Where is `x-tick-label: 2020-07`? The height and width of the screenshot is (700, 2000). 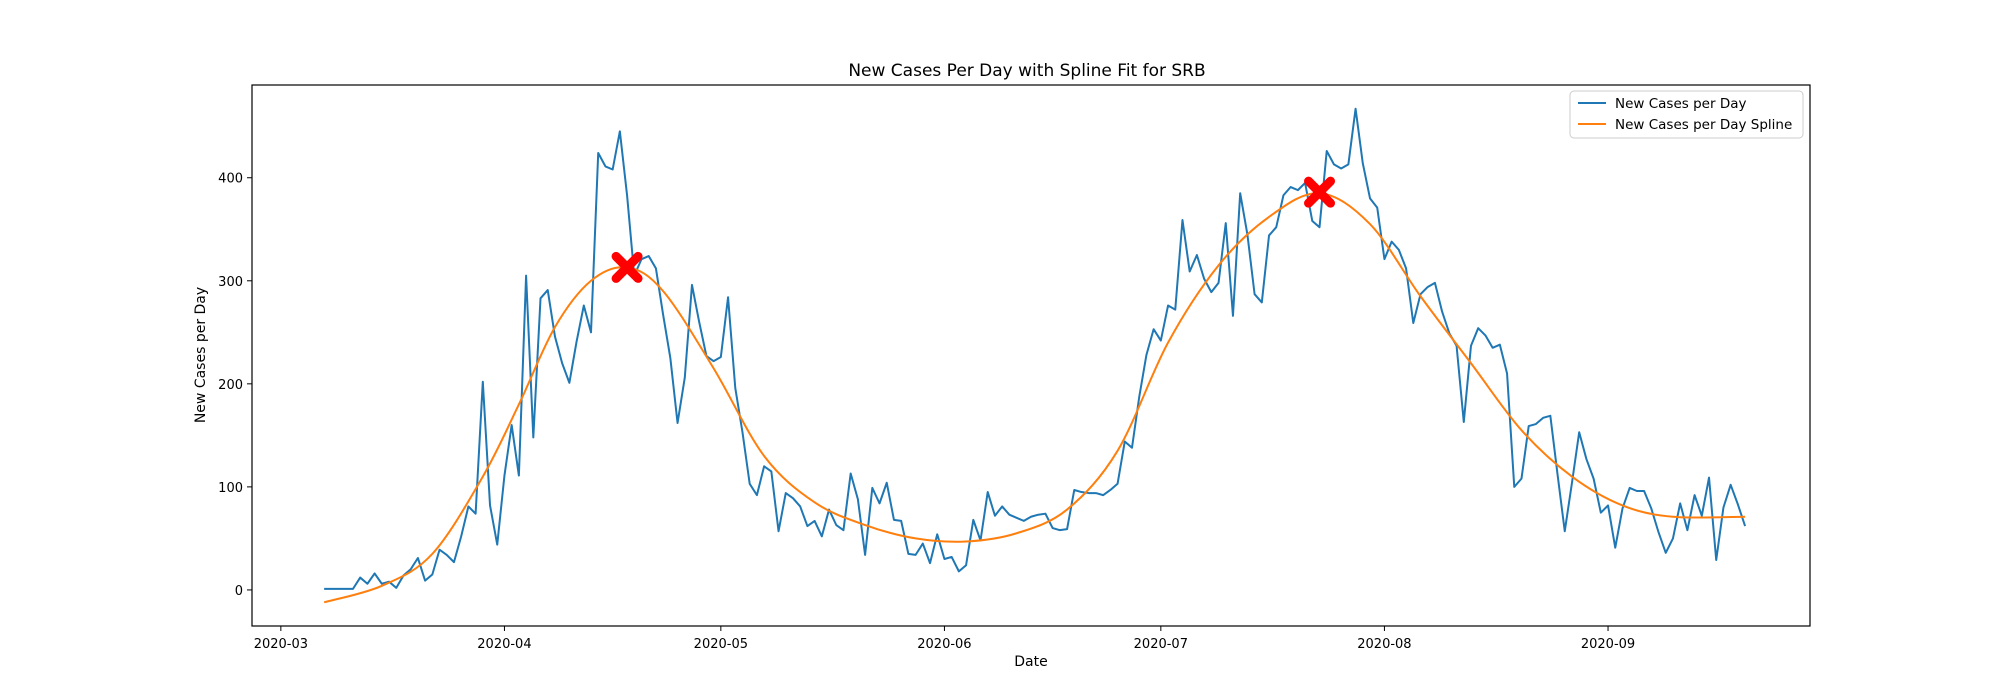
x-tick-label: 2020-07 is located at coordinates (1161, 644).